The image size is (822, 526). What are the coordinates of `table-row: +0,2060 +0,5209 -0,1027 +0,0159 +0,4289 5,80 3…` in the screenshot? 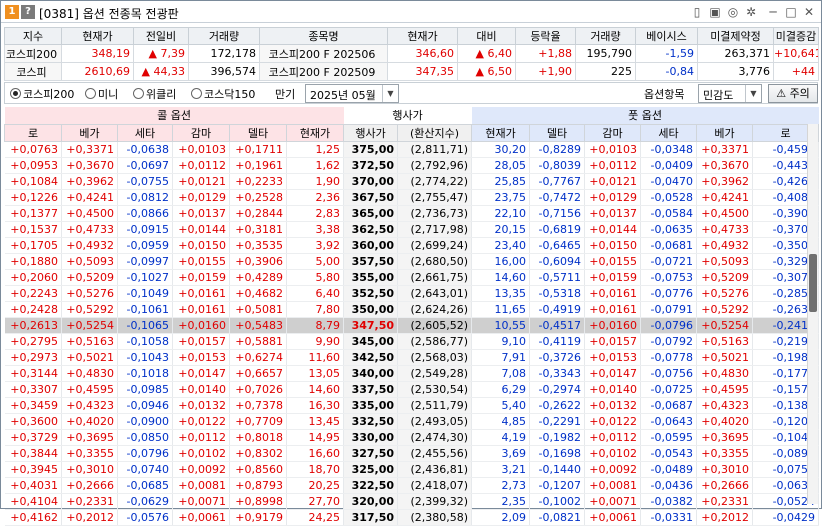 It's located at (412, 277).